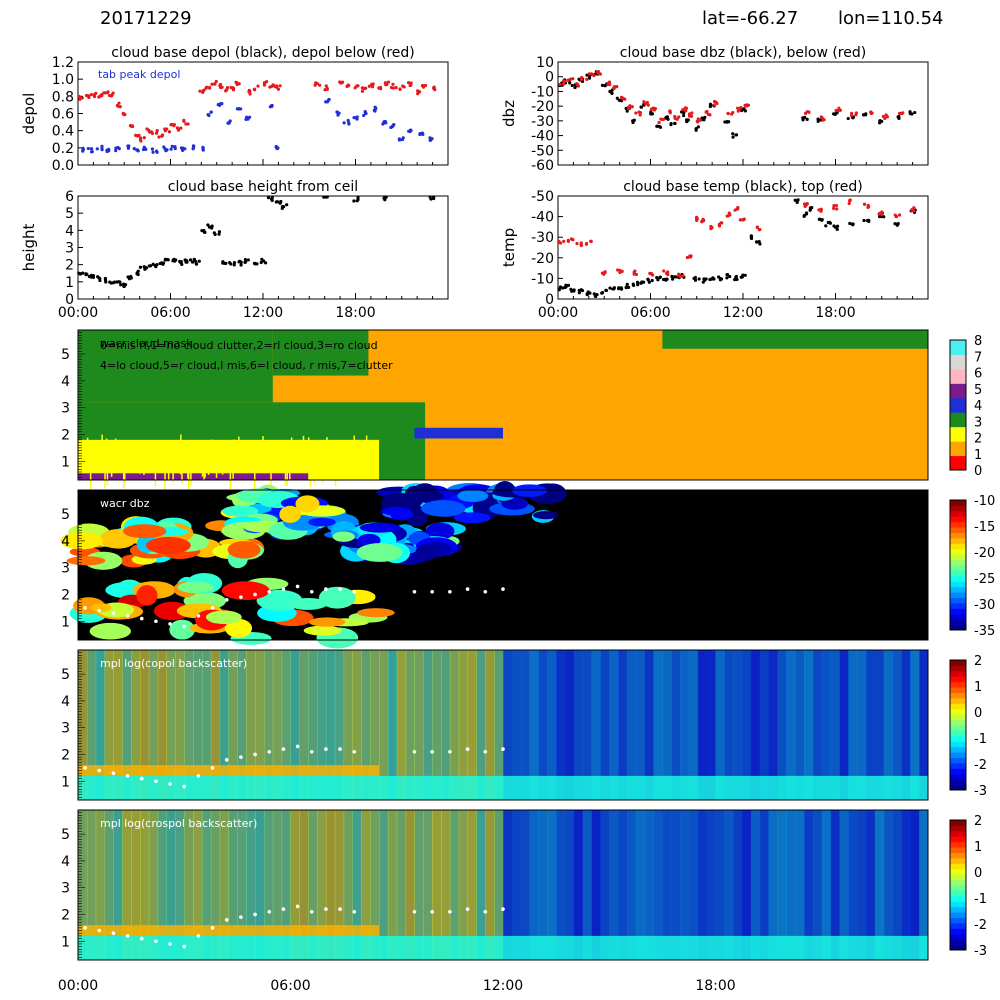  Describe the element at coordinates (170, 313) in the screenshot. I see `height-xtick-label: 06:00` at that location.